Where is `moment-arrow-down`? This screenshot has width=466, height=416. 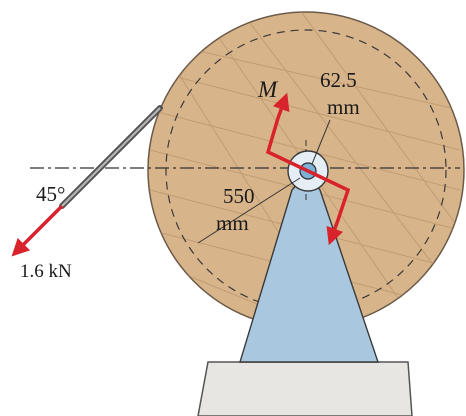
moment-arrow-down is located at coordinates (329, 207).